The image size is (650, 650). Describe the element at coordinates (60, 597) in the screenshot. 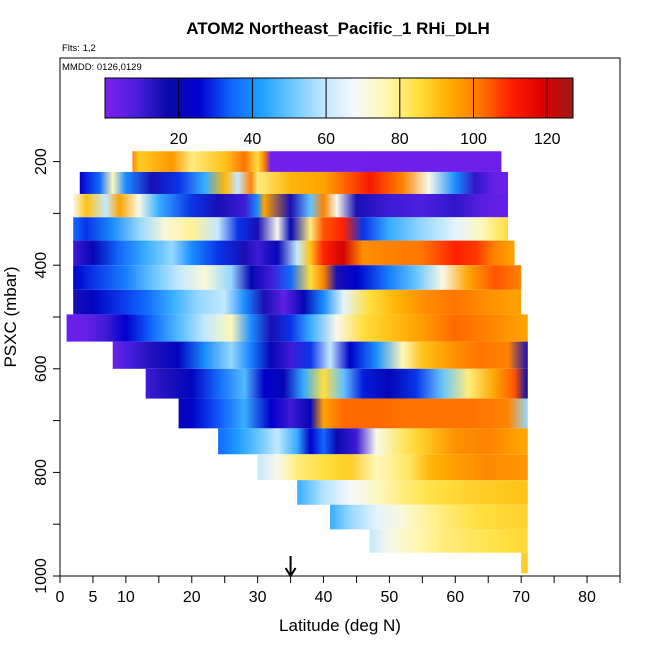

I see `x-tick-label: 0` at that location.